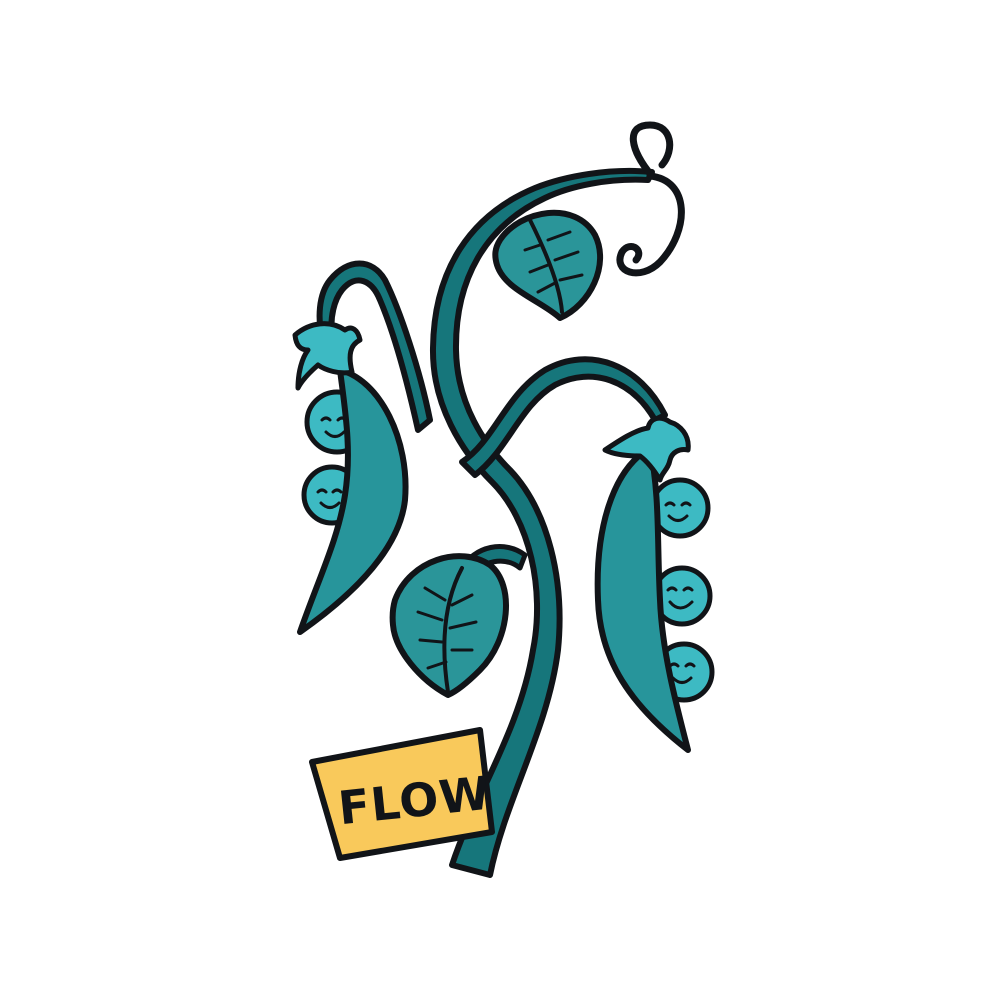 Image resolution: width=1000 pixels, height=1000 pixels. Describe the element at coordinates (680, 508) in the screenshot. I see `smiling-pea-icon` at that location.